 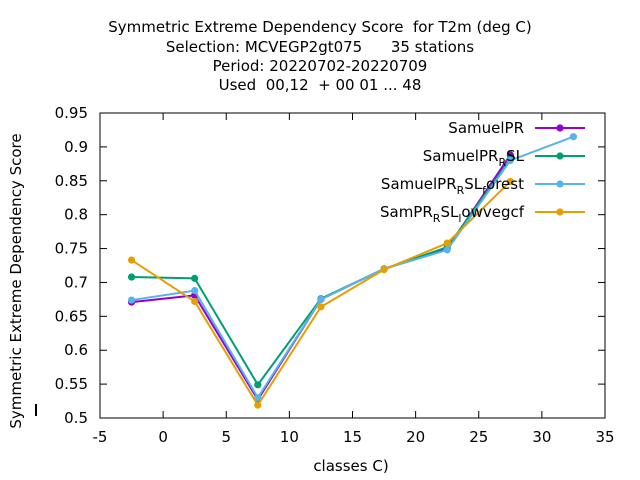 I want to click on title-line-2: Selection: MCVEGP2gt075 35 stations, so click(x=320, y=47).